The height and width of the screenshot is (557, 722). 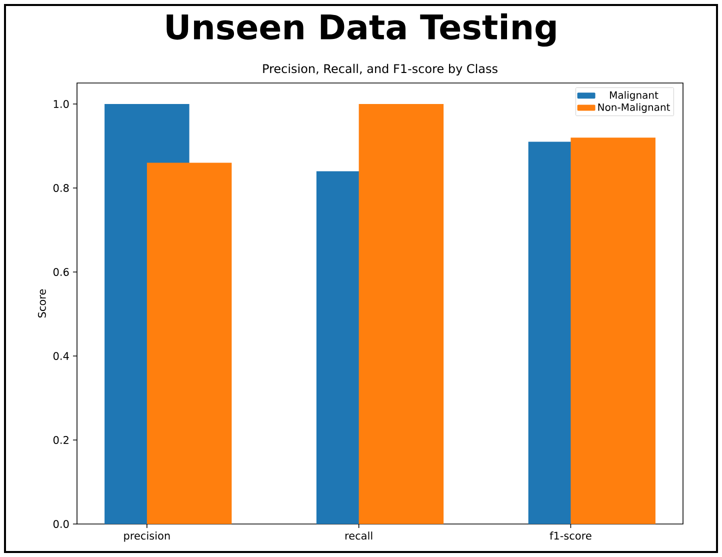 What do you see at coordinates (147, 537) in the screenshot?
I see `x-tick-label: precision` at bounding box center [147, 537].